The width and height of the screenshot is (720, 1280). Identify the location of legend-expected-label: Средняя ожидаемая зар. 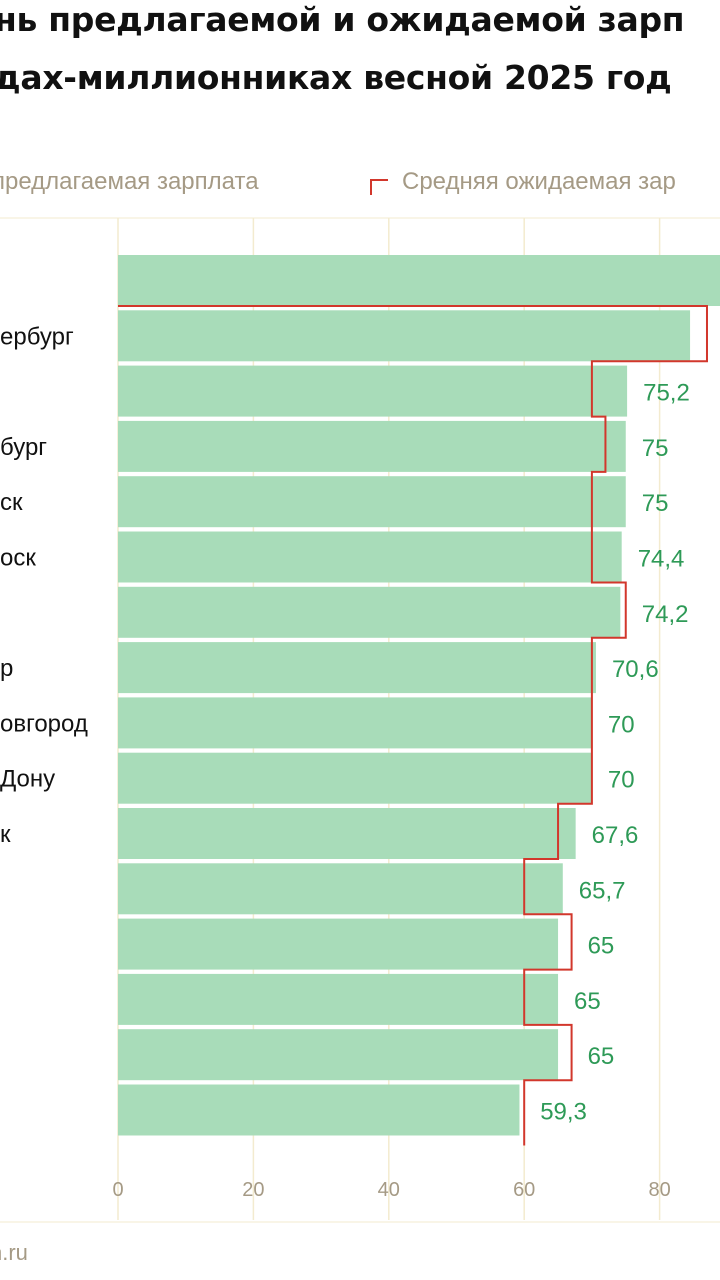
(539, 181).